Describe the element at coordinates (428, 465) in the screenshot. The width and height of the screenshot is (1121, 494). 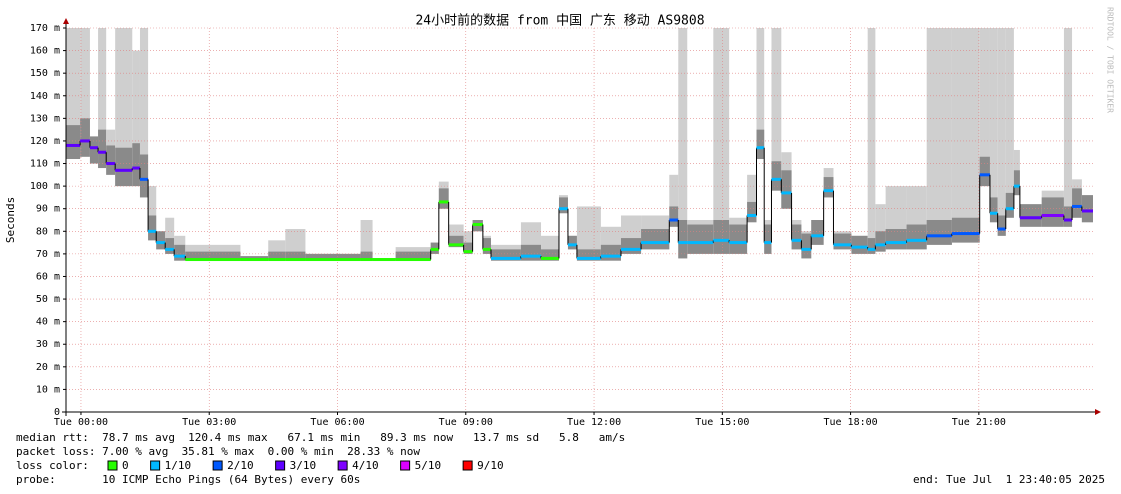
I see `legend-label: 5/10` at that location.